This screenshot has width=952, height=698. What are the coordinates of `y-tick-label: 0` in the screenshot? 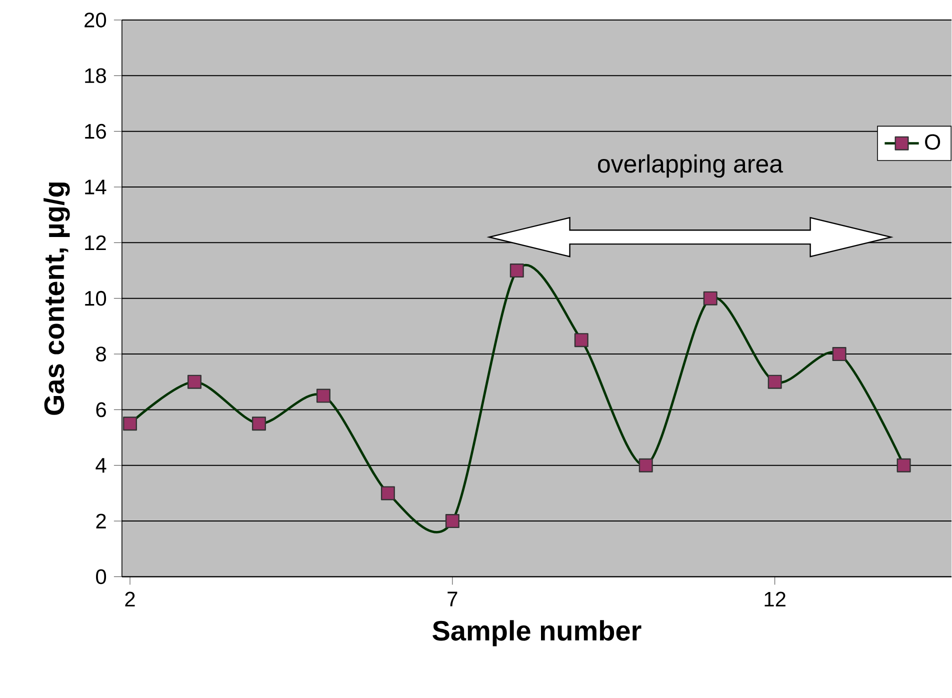 It's located at (101, 576).